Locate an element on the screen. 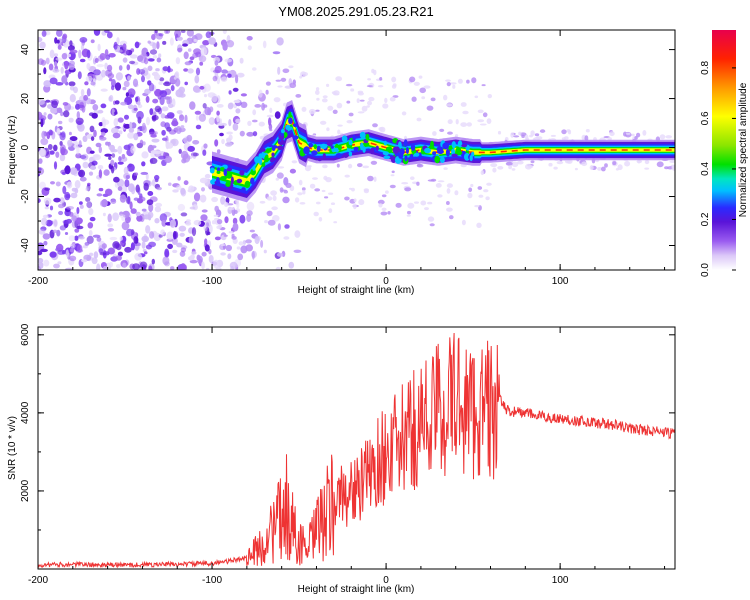 The width and height of the screenshot is (750, 600). snr-y-tick-label: 4000 is located at coordinates (25, 412).